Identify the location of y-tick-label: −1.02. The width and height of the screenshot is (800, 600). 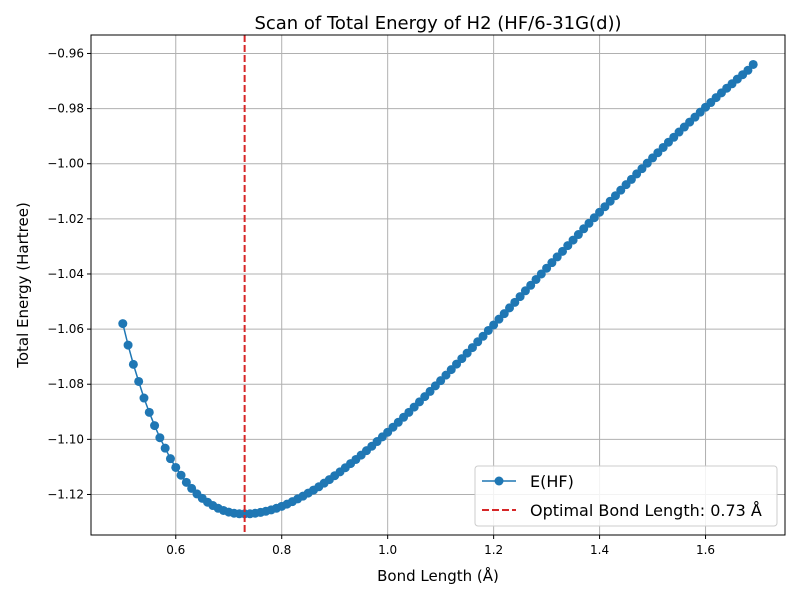
(65, 219).